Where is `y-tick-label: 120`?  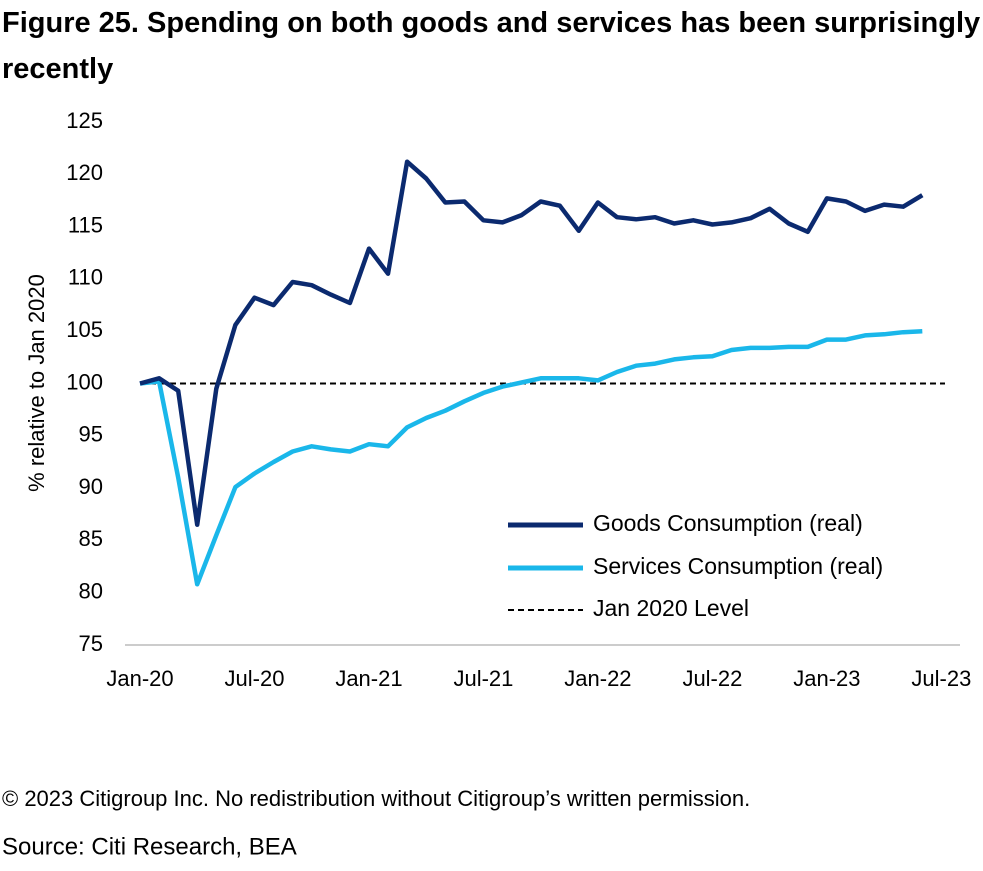 y-tick-label: 120 is located at coordinates (84, 172).